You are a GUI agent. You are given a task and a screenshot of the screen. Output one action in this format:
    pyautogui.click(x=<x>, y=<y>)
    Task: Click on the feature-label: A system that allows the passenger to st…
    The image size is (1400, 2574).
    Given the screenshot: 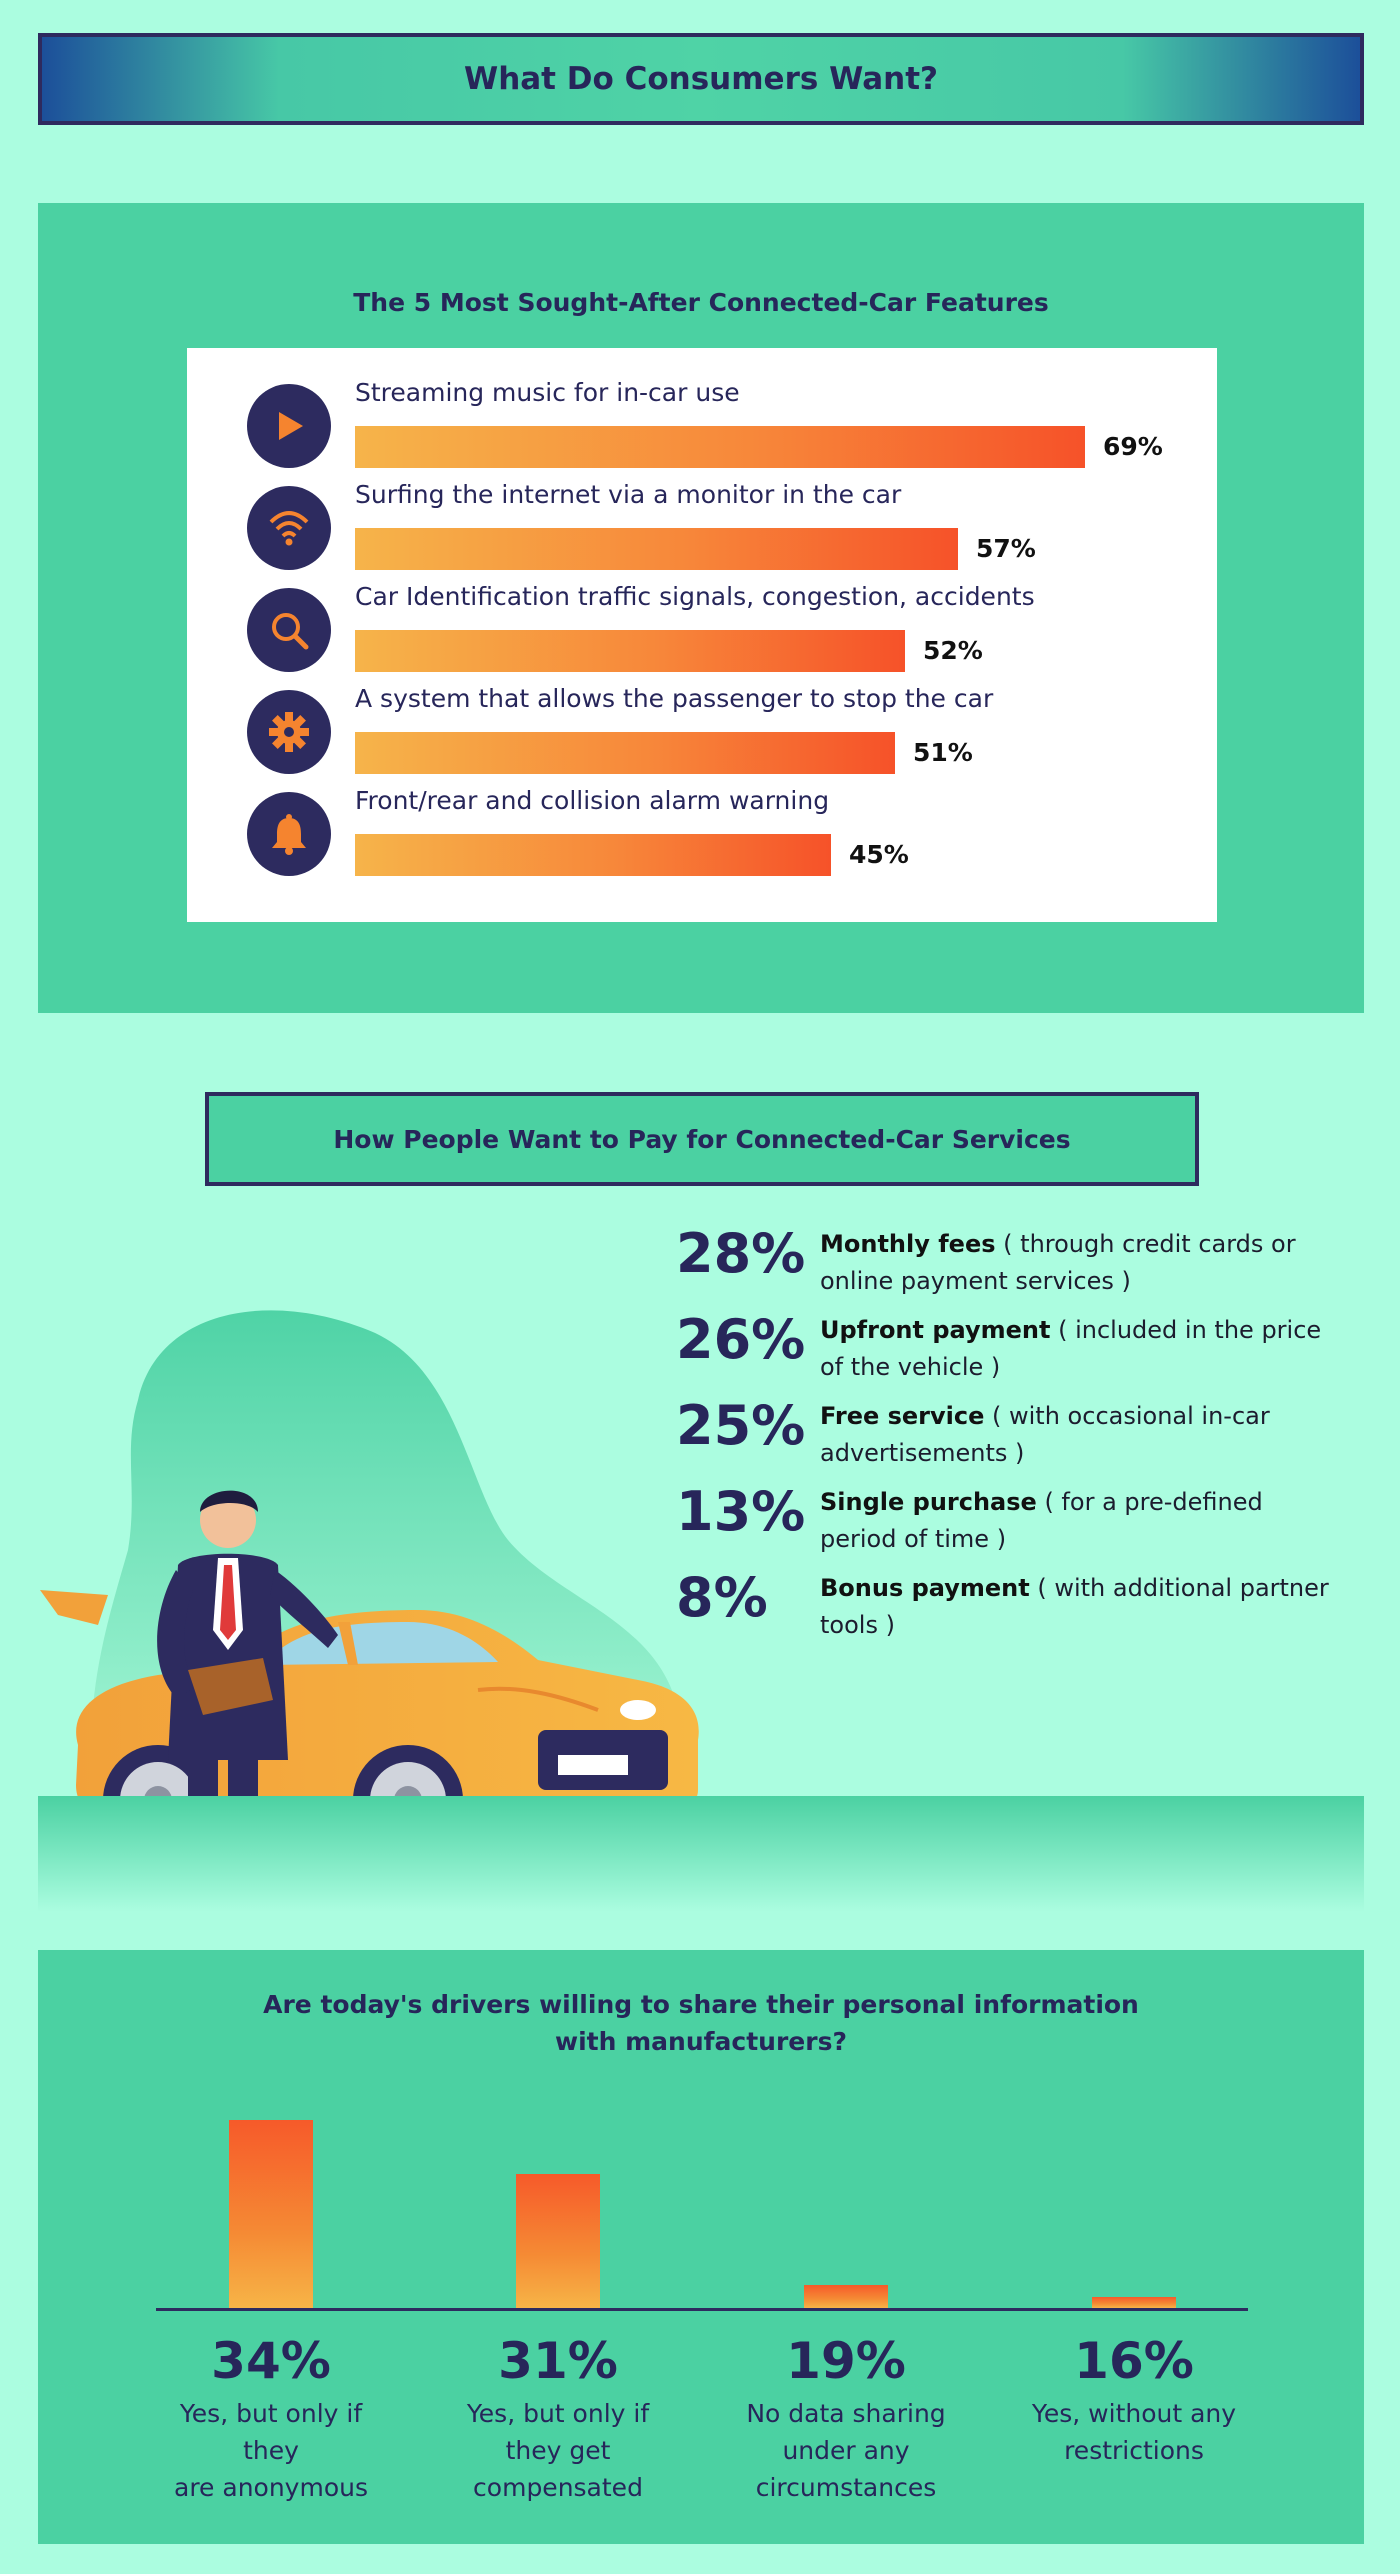 What is the action you would take?
    pyautogui.click(x=674, y=698)
    